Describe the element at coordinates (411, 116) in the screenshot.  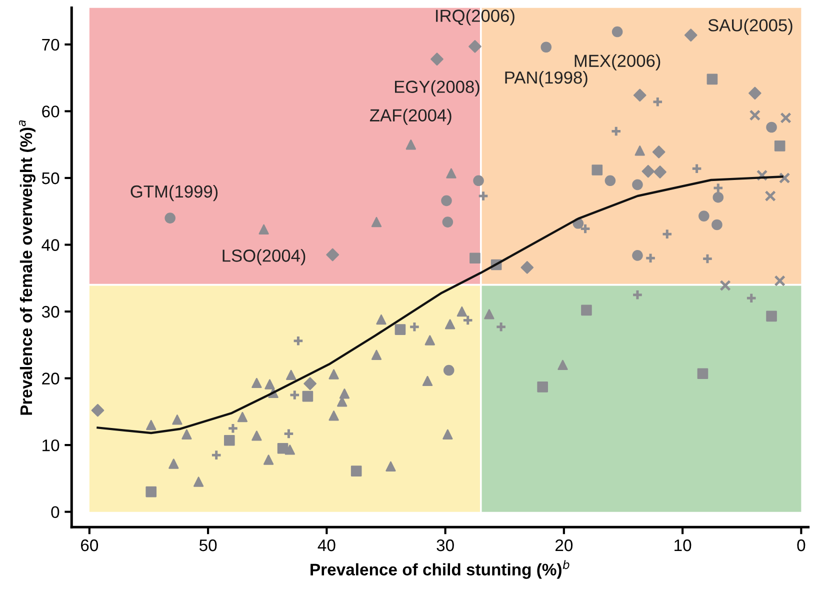
I see `annotation: ZAF(2004)` at that location.